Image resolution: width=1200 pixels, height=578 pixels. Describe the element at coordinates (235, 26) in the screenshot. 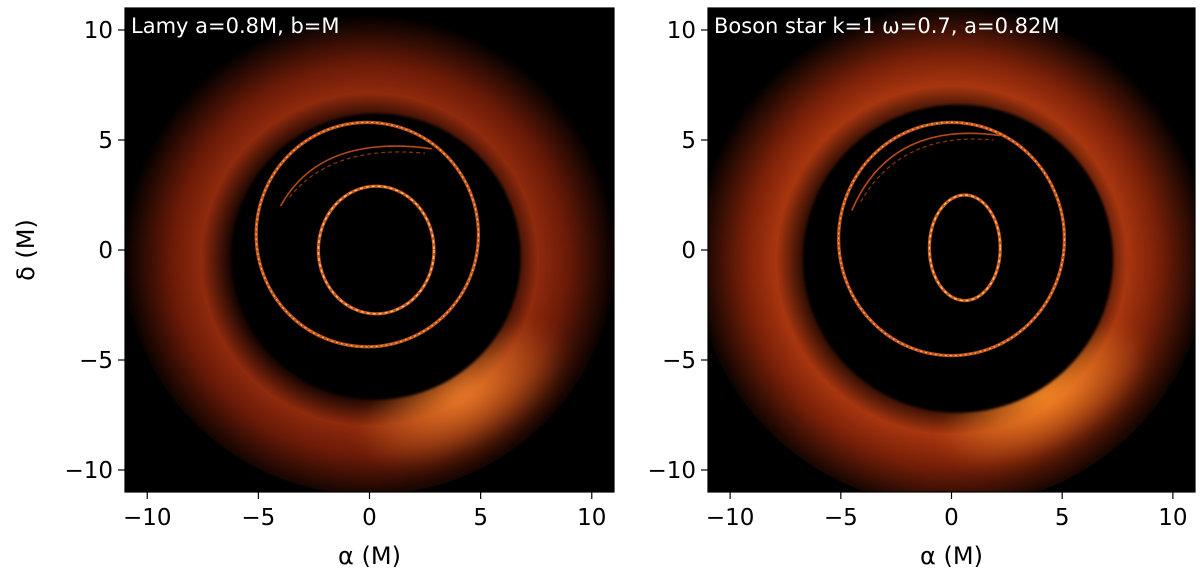

I see `panel-title: Lamy a=0.8M, b=M` at that location.